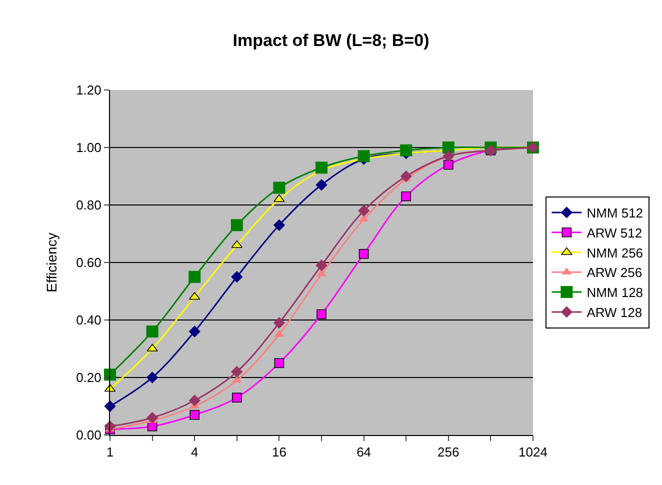 This screenshot has width=662, height=485. Describe the element at coordinates (279, 452) in the screenshot. I see `x-tick-label: 16` at that location.